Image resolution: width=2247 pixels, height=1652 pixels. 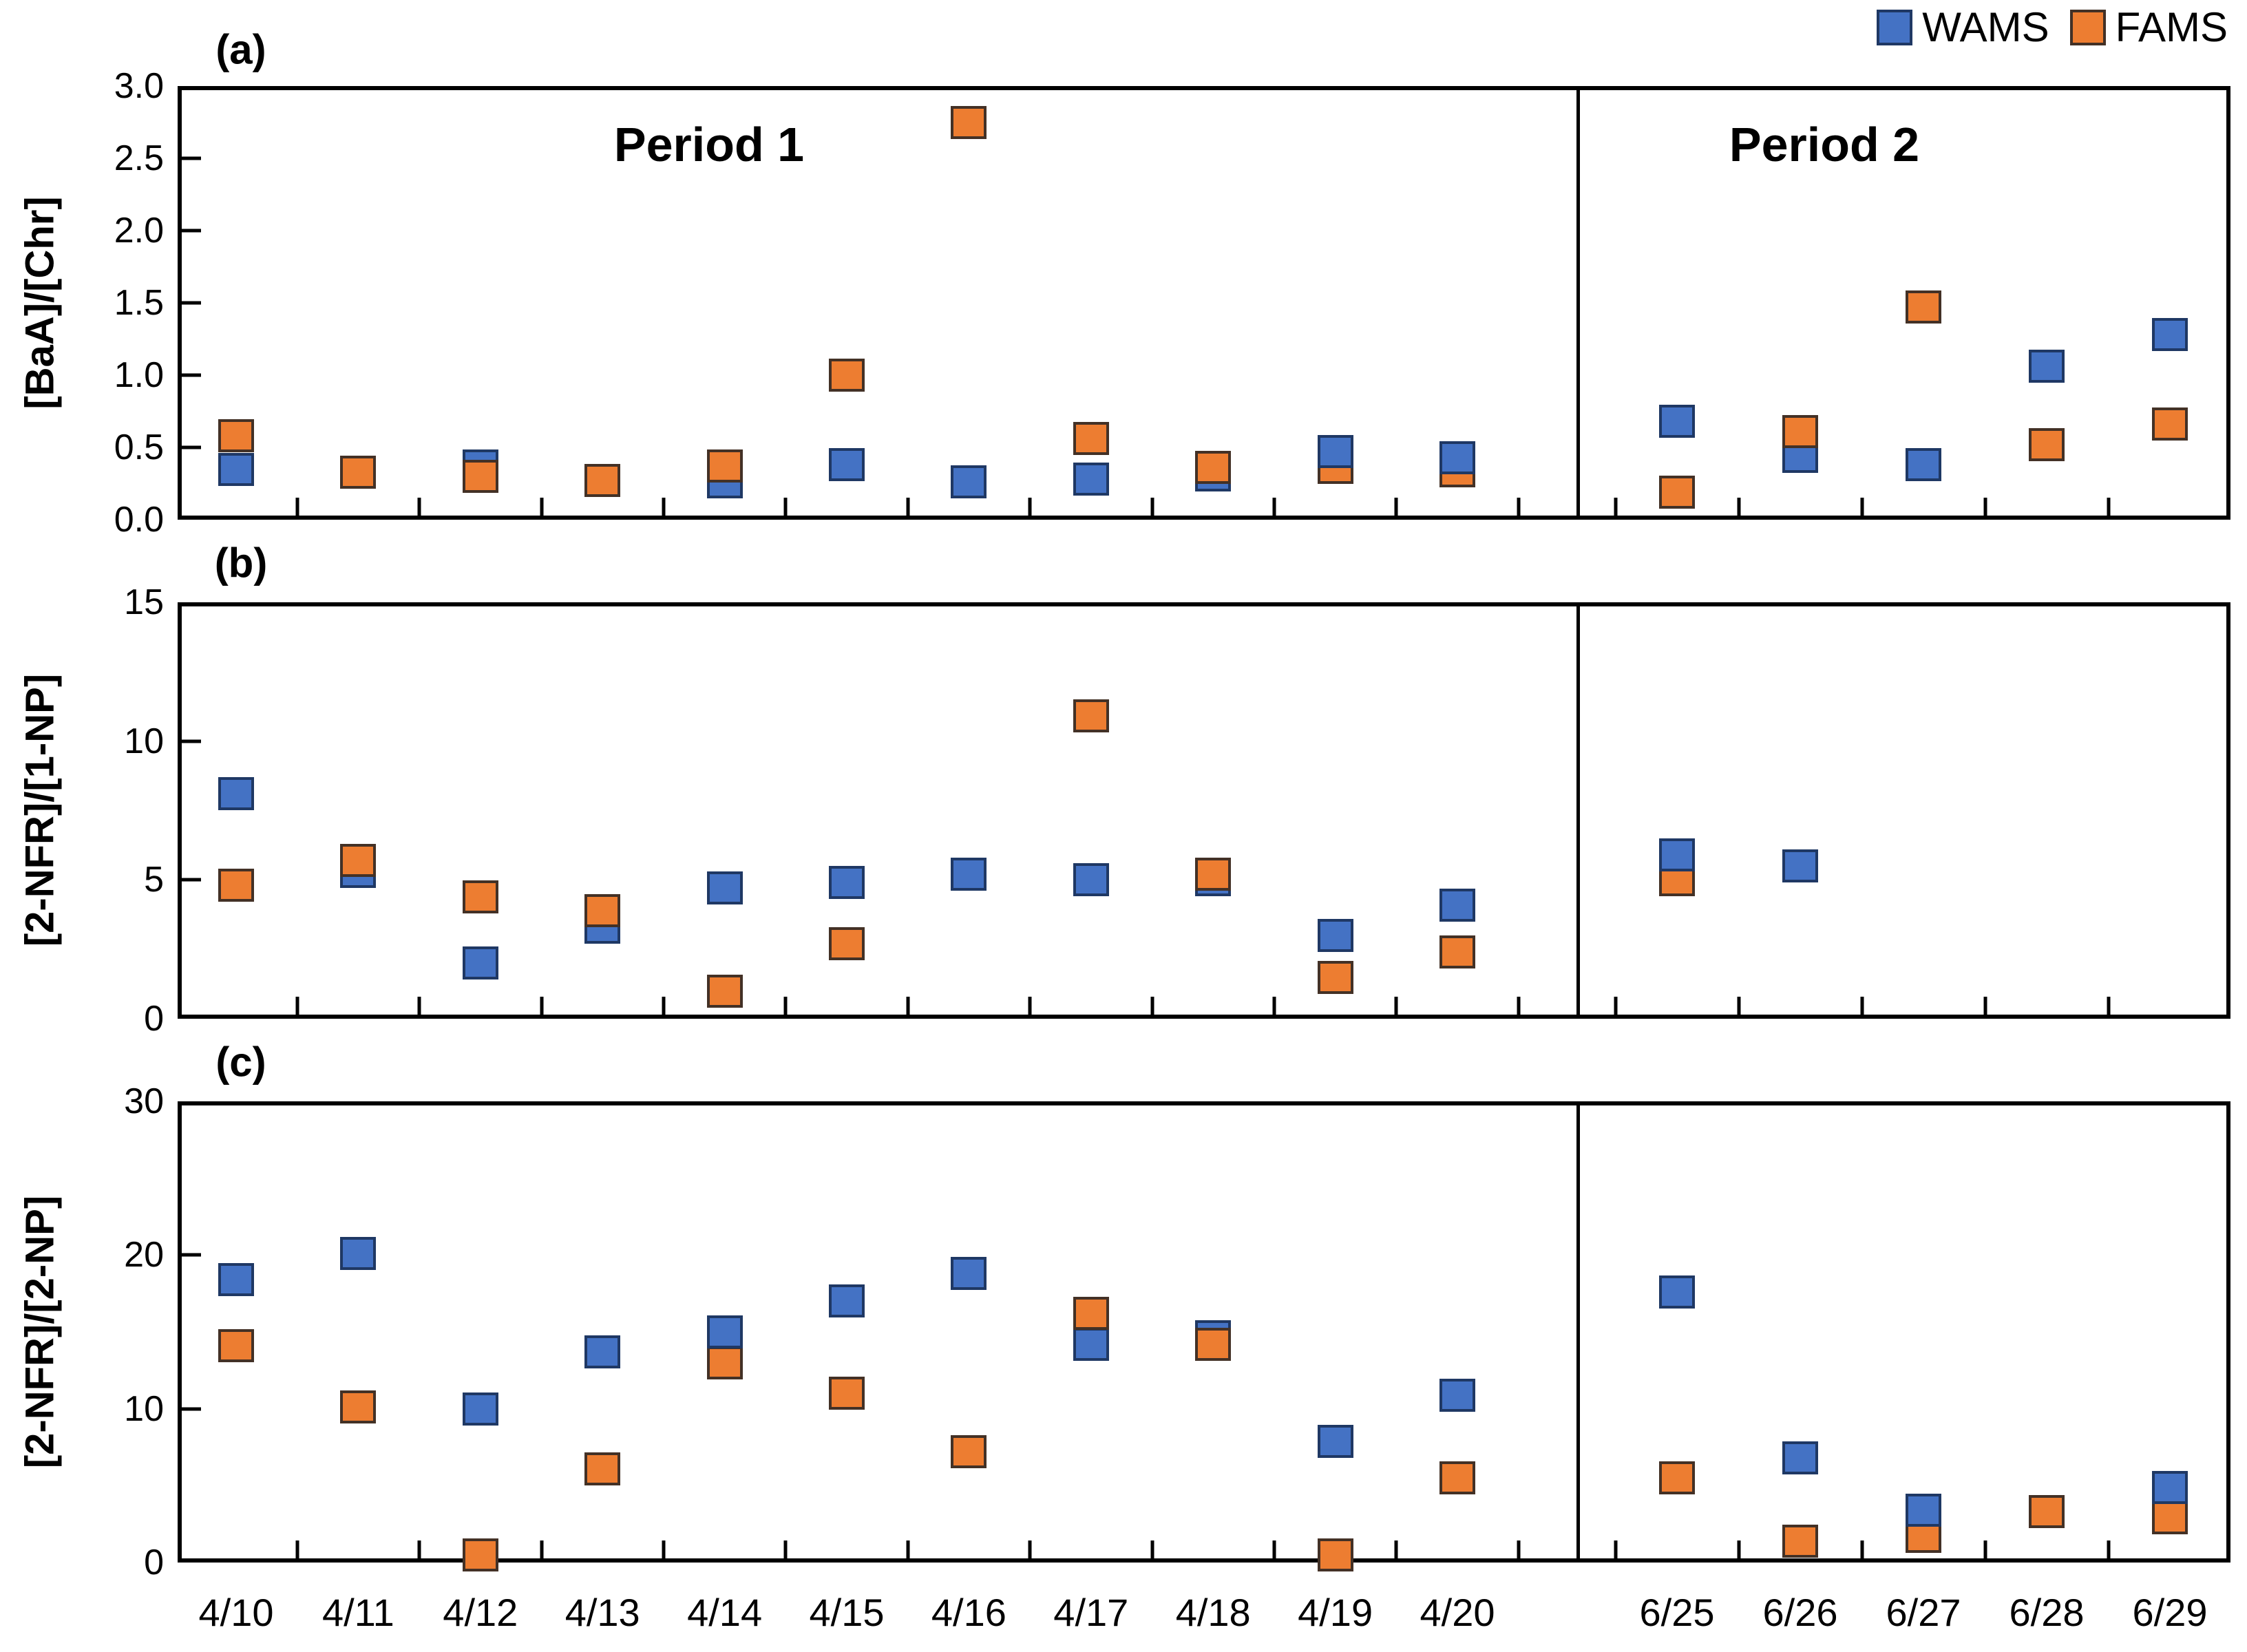 I want to click on wams-marker-c-6/29, so click(x=2170, y=1487).